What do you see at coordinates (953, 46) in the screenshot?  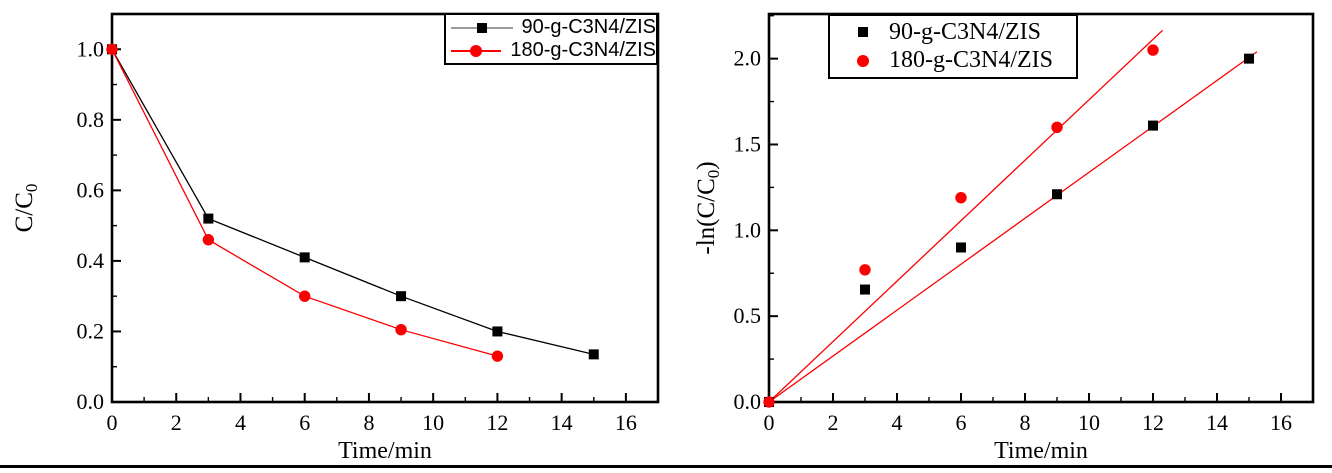 I see `right-chart-legend: 90-g-C3N4/ZIS 180-g-C3N4/ZIS` at bounding box center [953, 46].